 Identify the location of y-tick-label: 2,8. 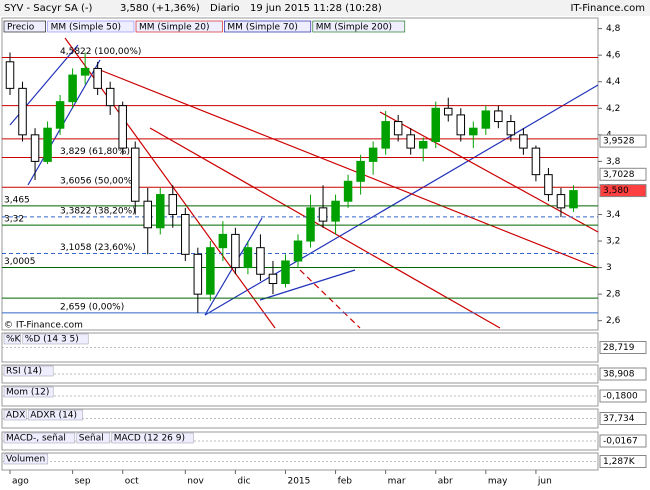
(613, 295).